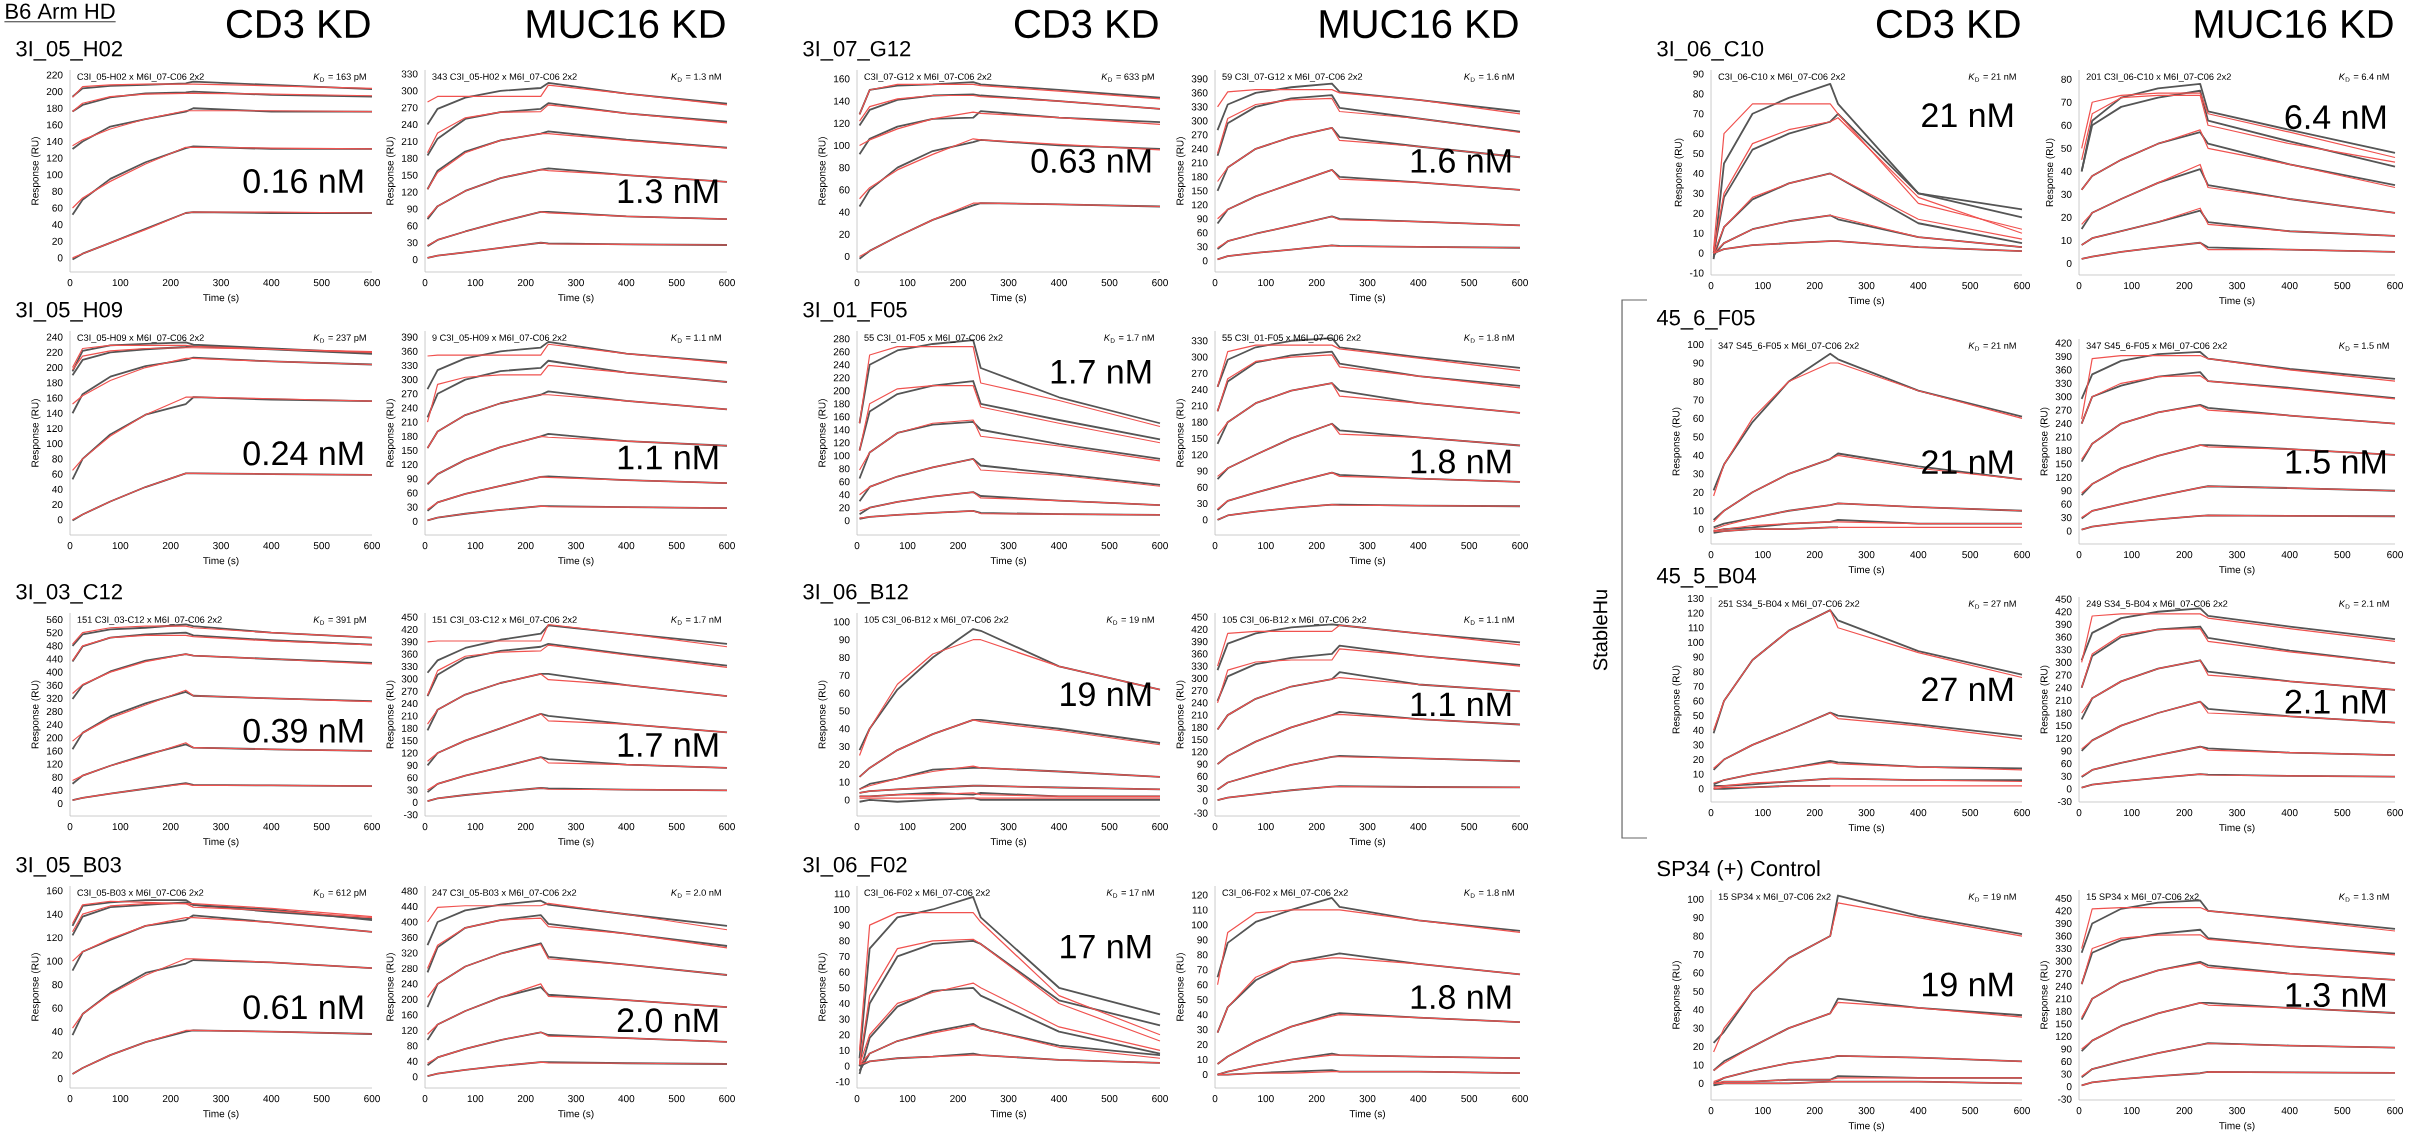 The width and height of the screenshot is (2412, 1132). What do you see at coordinates (2336, 995) in the screenshot?
I see `annotation: 1.3 nM` at bounding box center [2336, 995].